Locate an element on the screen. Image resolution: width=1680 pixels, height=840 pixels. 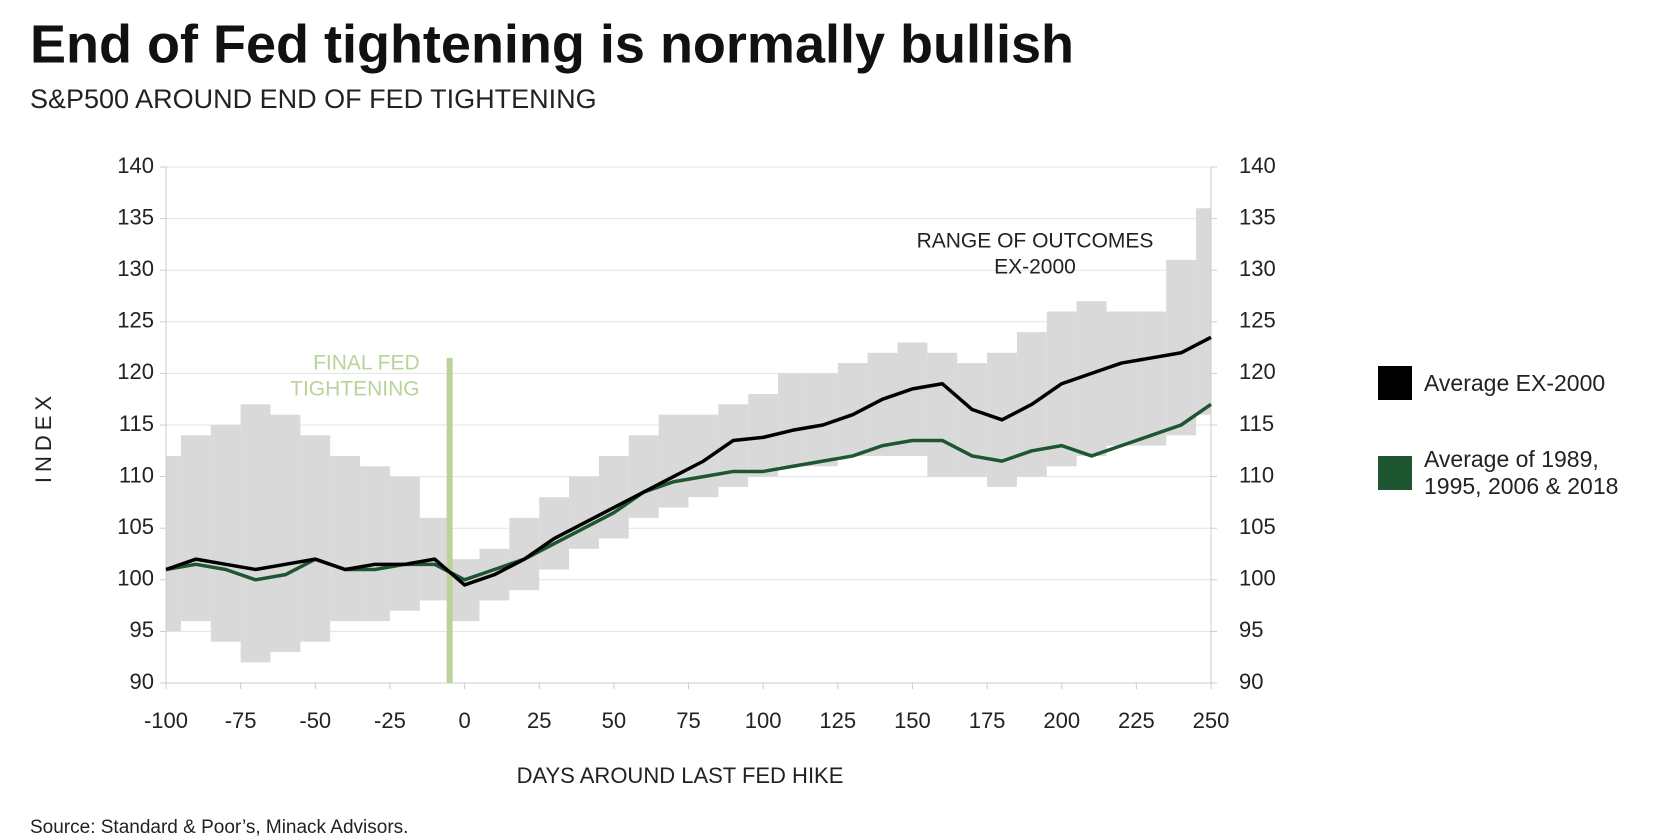
y2-tick-label: 90 is located at coordinates (1251, 681).